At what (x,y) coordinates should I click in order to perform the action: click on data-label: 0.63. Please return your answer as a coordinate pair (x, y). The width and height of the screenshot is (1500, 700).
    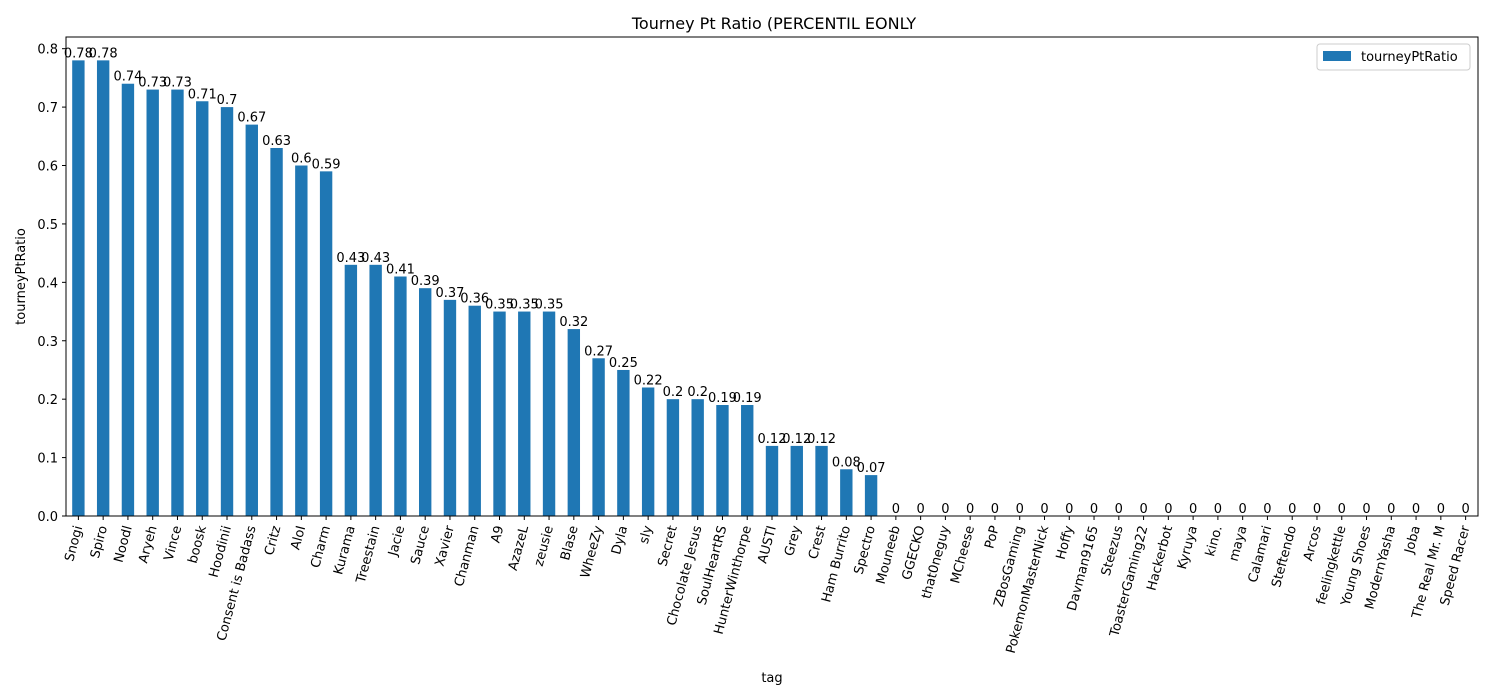
    Looking at the image, I should click on (276, 141).